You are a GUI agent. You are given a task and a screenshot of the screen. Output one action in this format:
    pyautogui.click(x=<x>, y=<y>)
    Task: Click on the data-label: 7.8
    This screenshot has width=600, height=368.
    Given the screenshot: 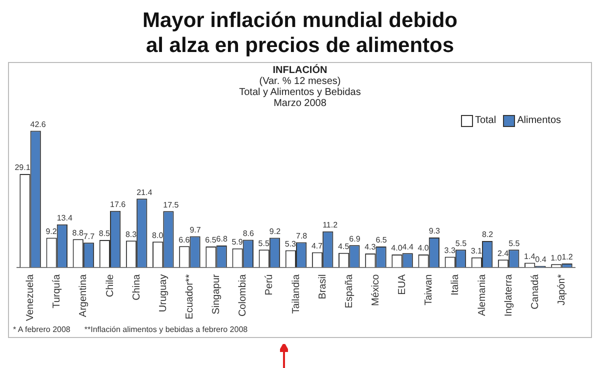 What is the action you would take?
    pyautogui.click(x=302, y=235)
    